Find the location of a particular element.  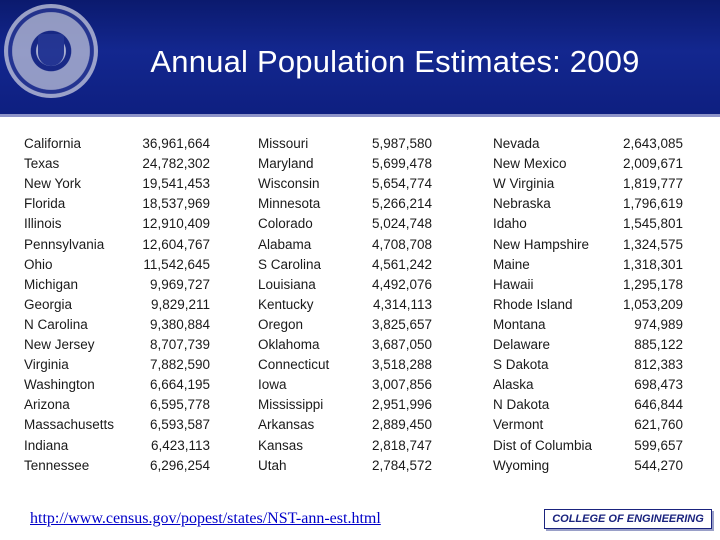

population-value: 544,270 is located at coordinates (658, 465).